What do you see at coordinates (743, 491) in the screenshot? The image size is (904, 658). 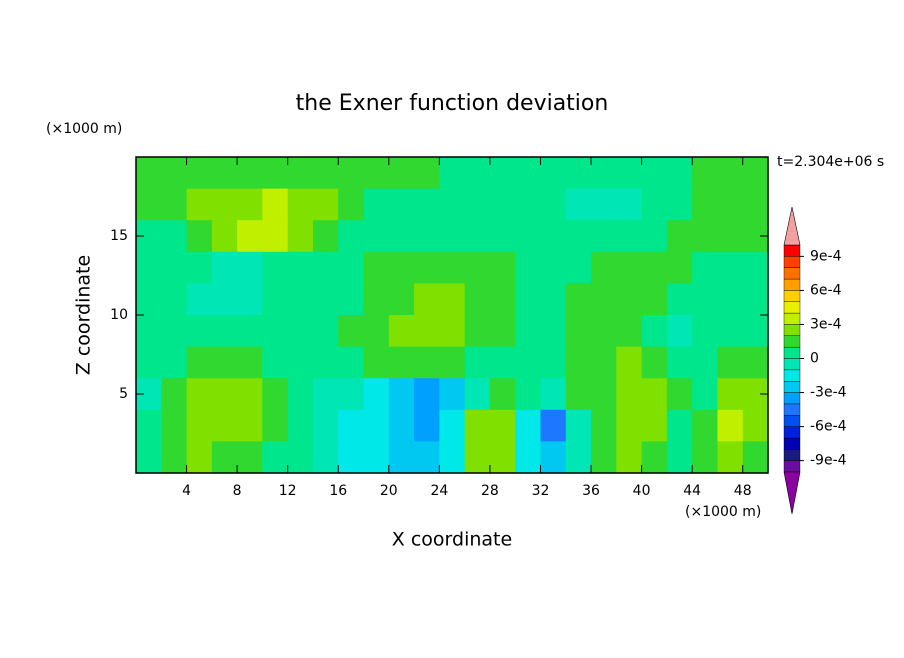 I see `x-tick-label: 48` at bounding box center [743, 491].